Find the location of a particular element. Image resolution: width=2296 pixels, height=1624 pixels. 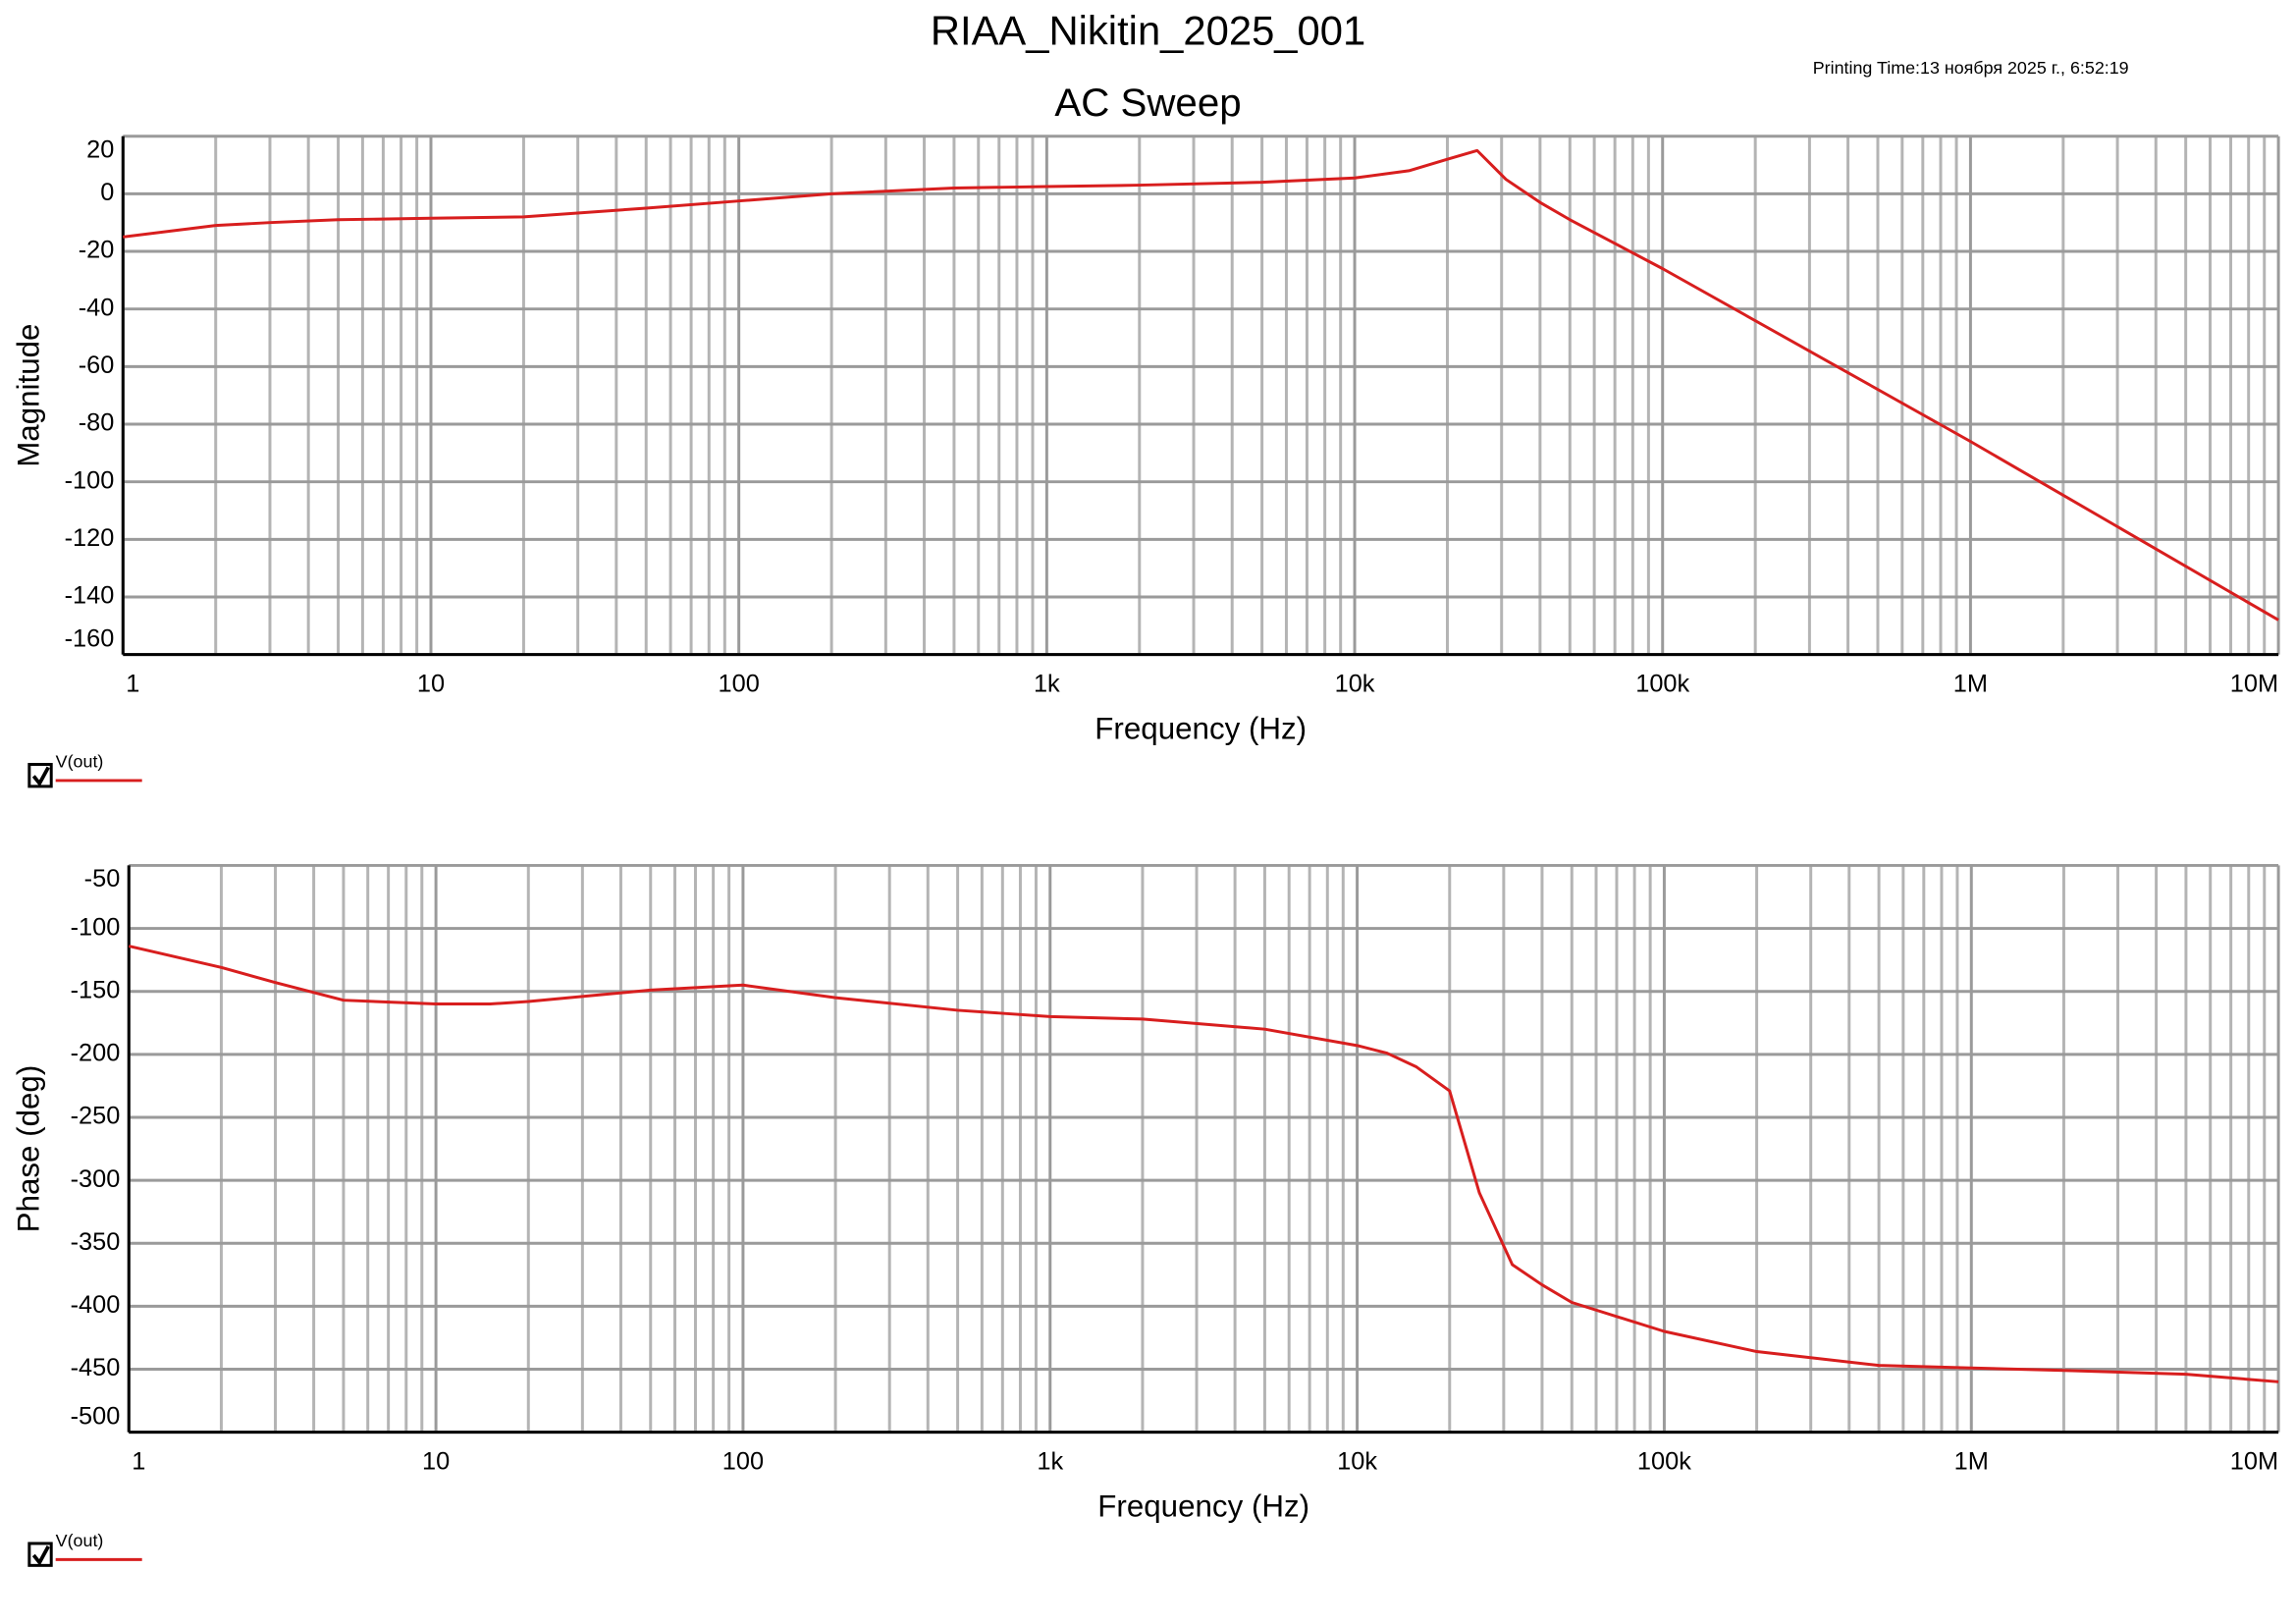

y-tick-label: 0 is located at coordinates (107, 192).